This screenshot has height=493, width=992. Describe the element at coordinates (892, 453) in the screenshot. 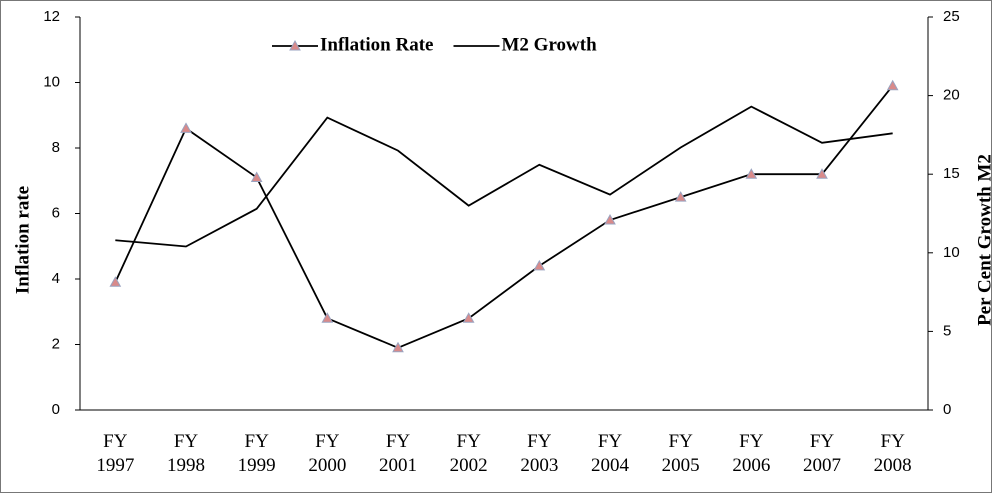

I see `x-tick-label: FY 2008` at that location.